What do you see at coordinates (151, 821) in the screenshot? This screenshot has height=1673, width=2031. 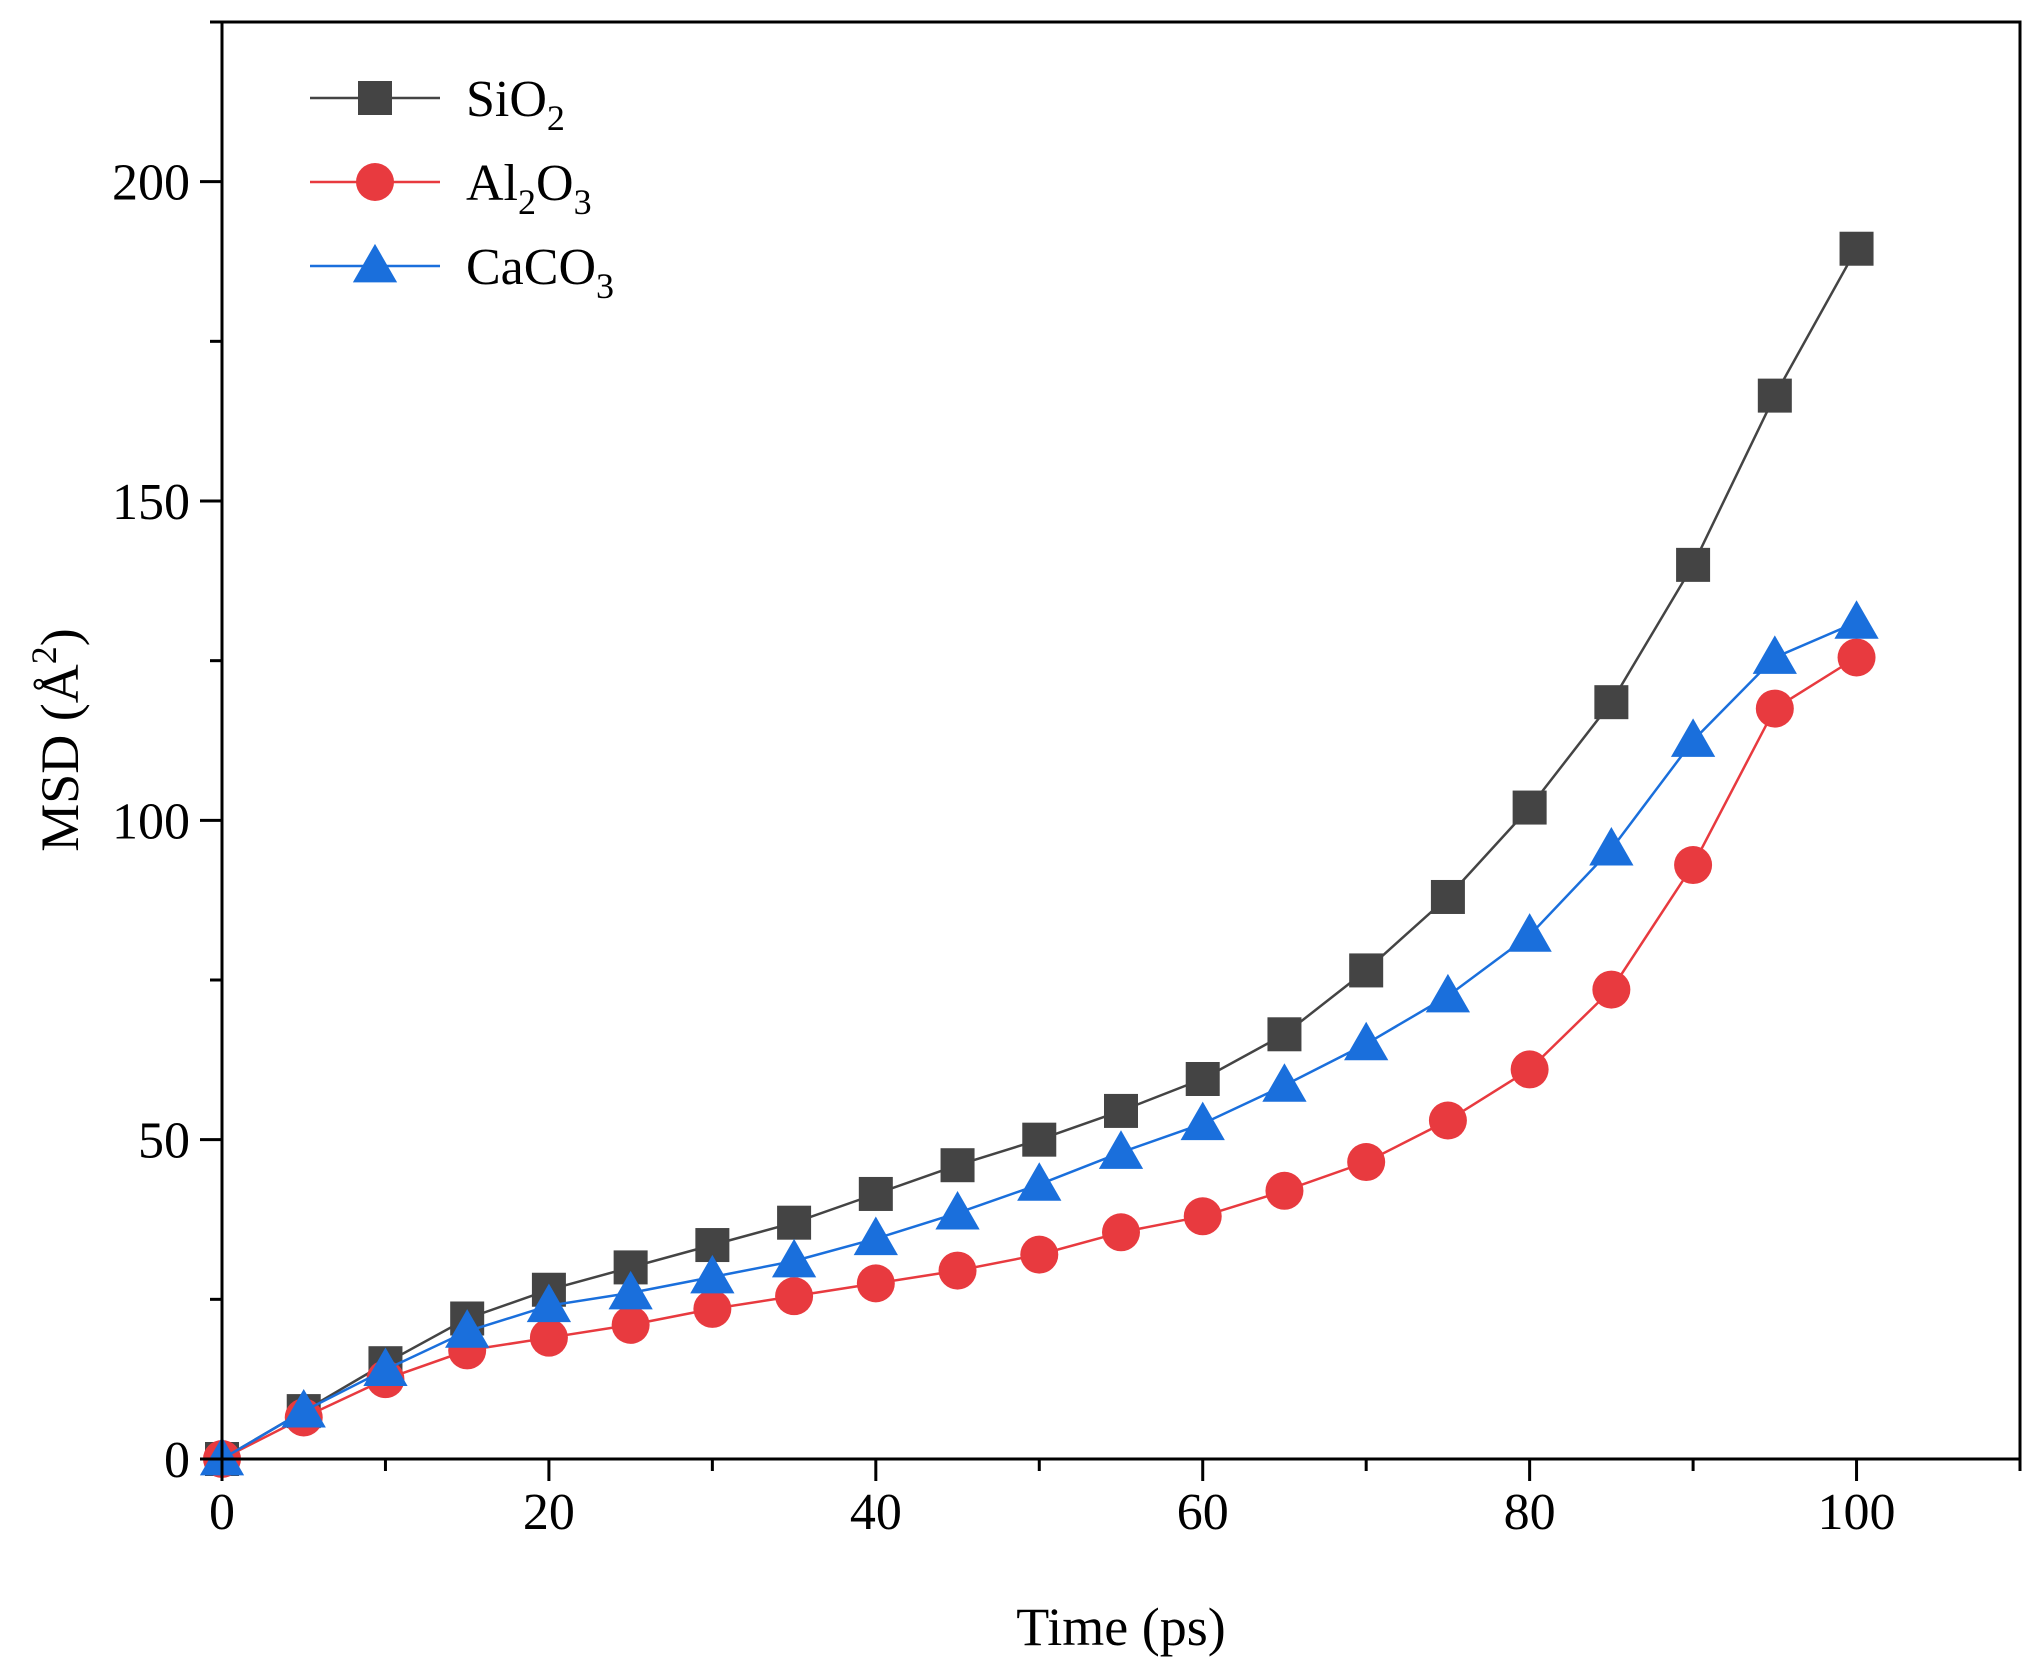 I see `y-tick-label-100: 100` at bounding box center [151, 821].